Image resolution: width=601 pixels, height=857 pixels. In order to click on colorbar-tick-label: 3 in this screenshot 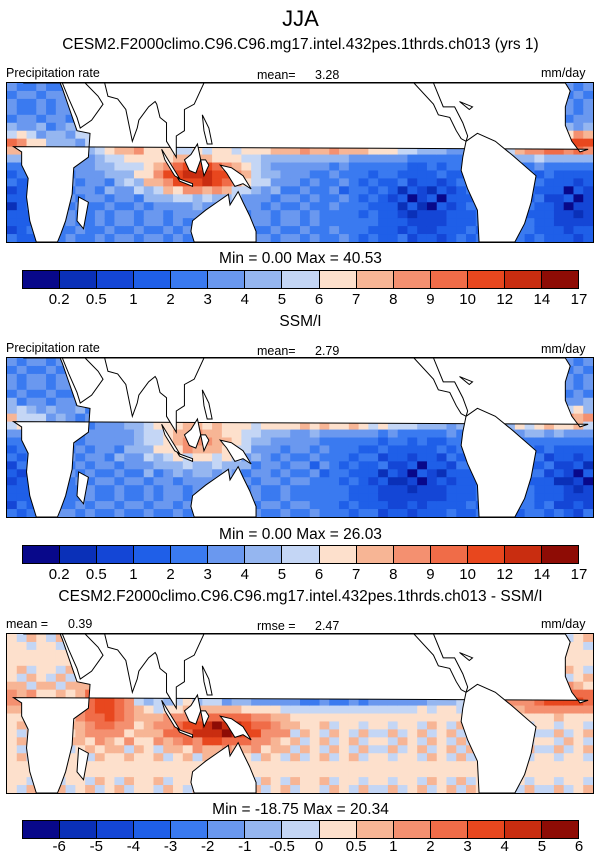, I will do `click(207, 574)`.